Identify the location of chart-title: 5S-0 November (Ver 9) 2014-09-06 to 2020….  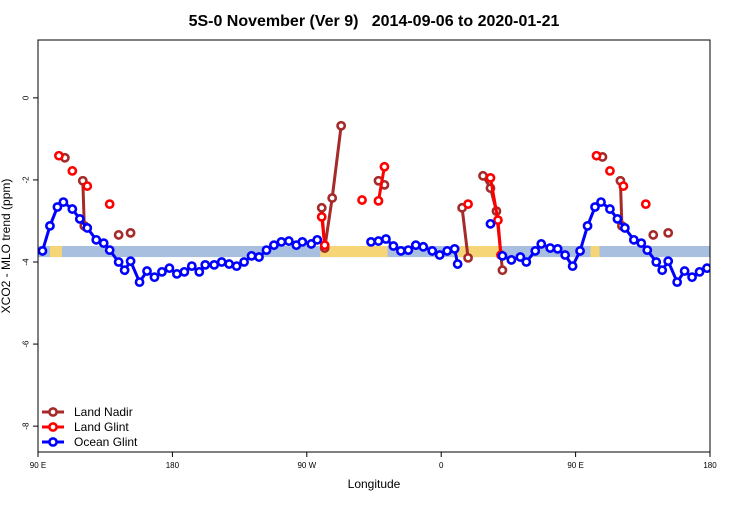
(374, 21).